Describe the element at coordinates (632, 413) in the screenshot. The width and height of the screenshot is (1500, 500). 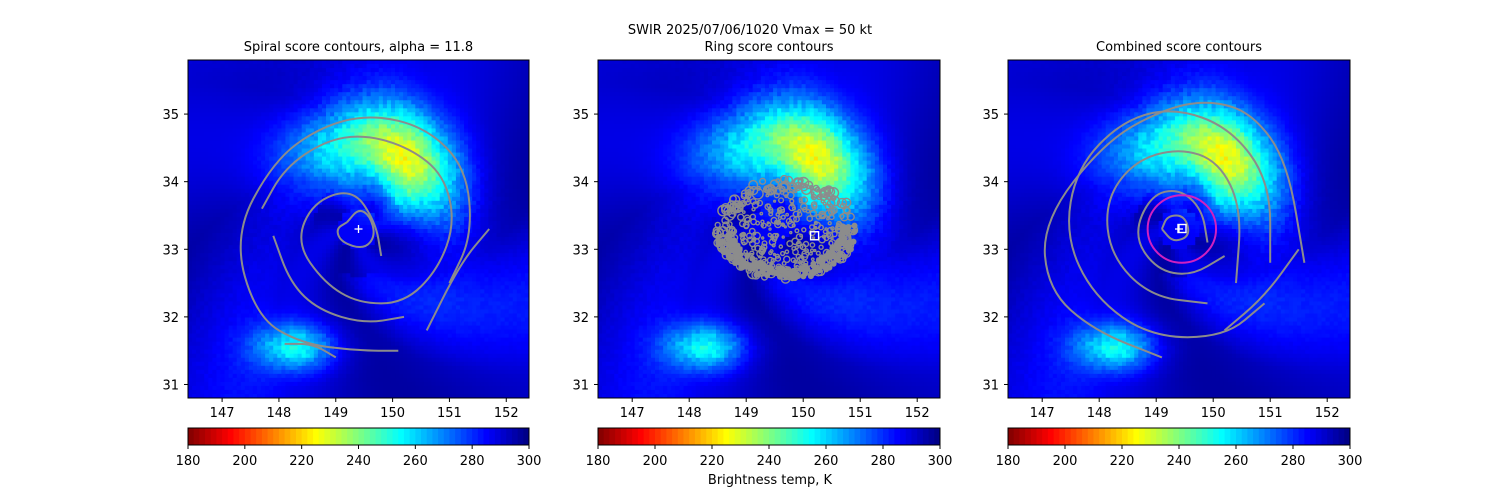
I see `x-tick-label: 147` at that location.